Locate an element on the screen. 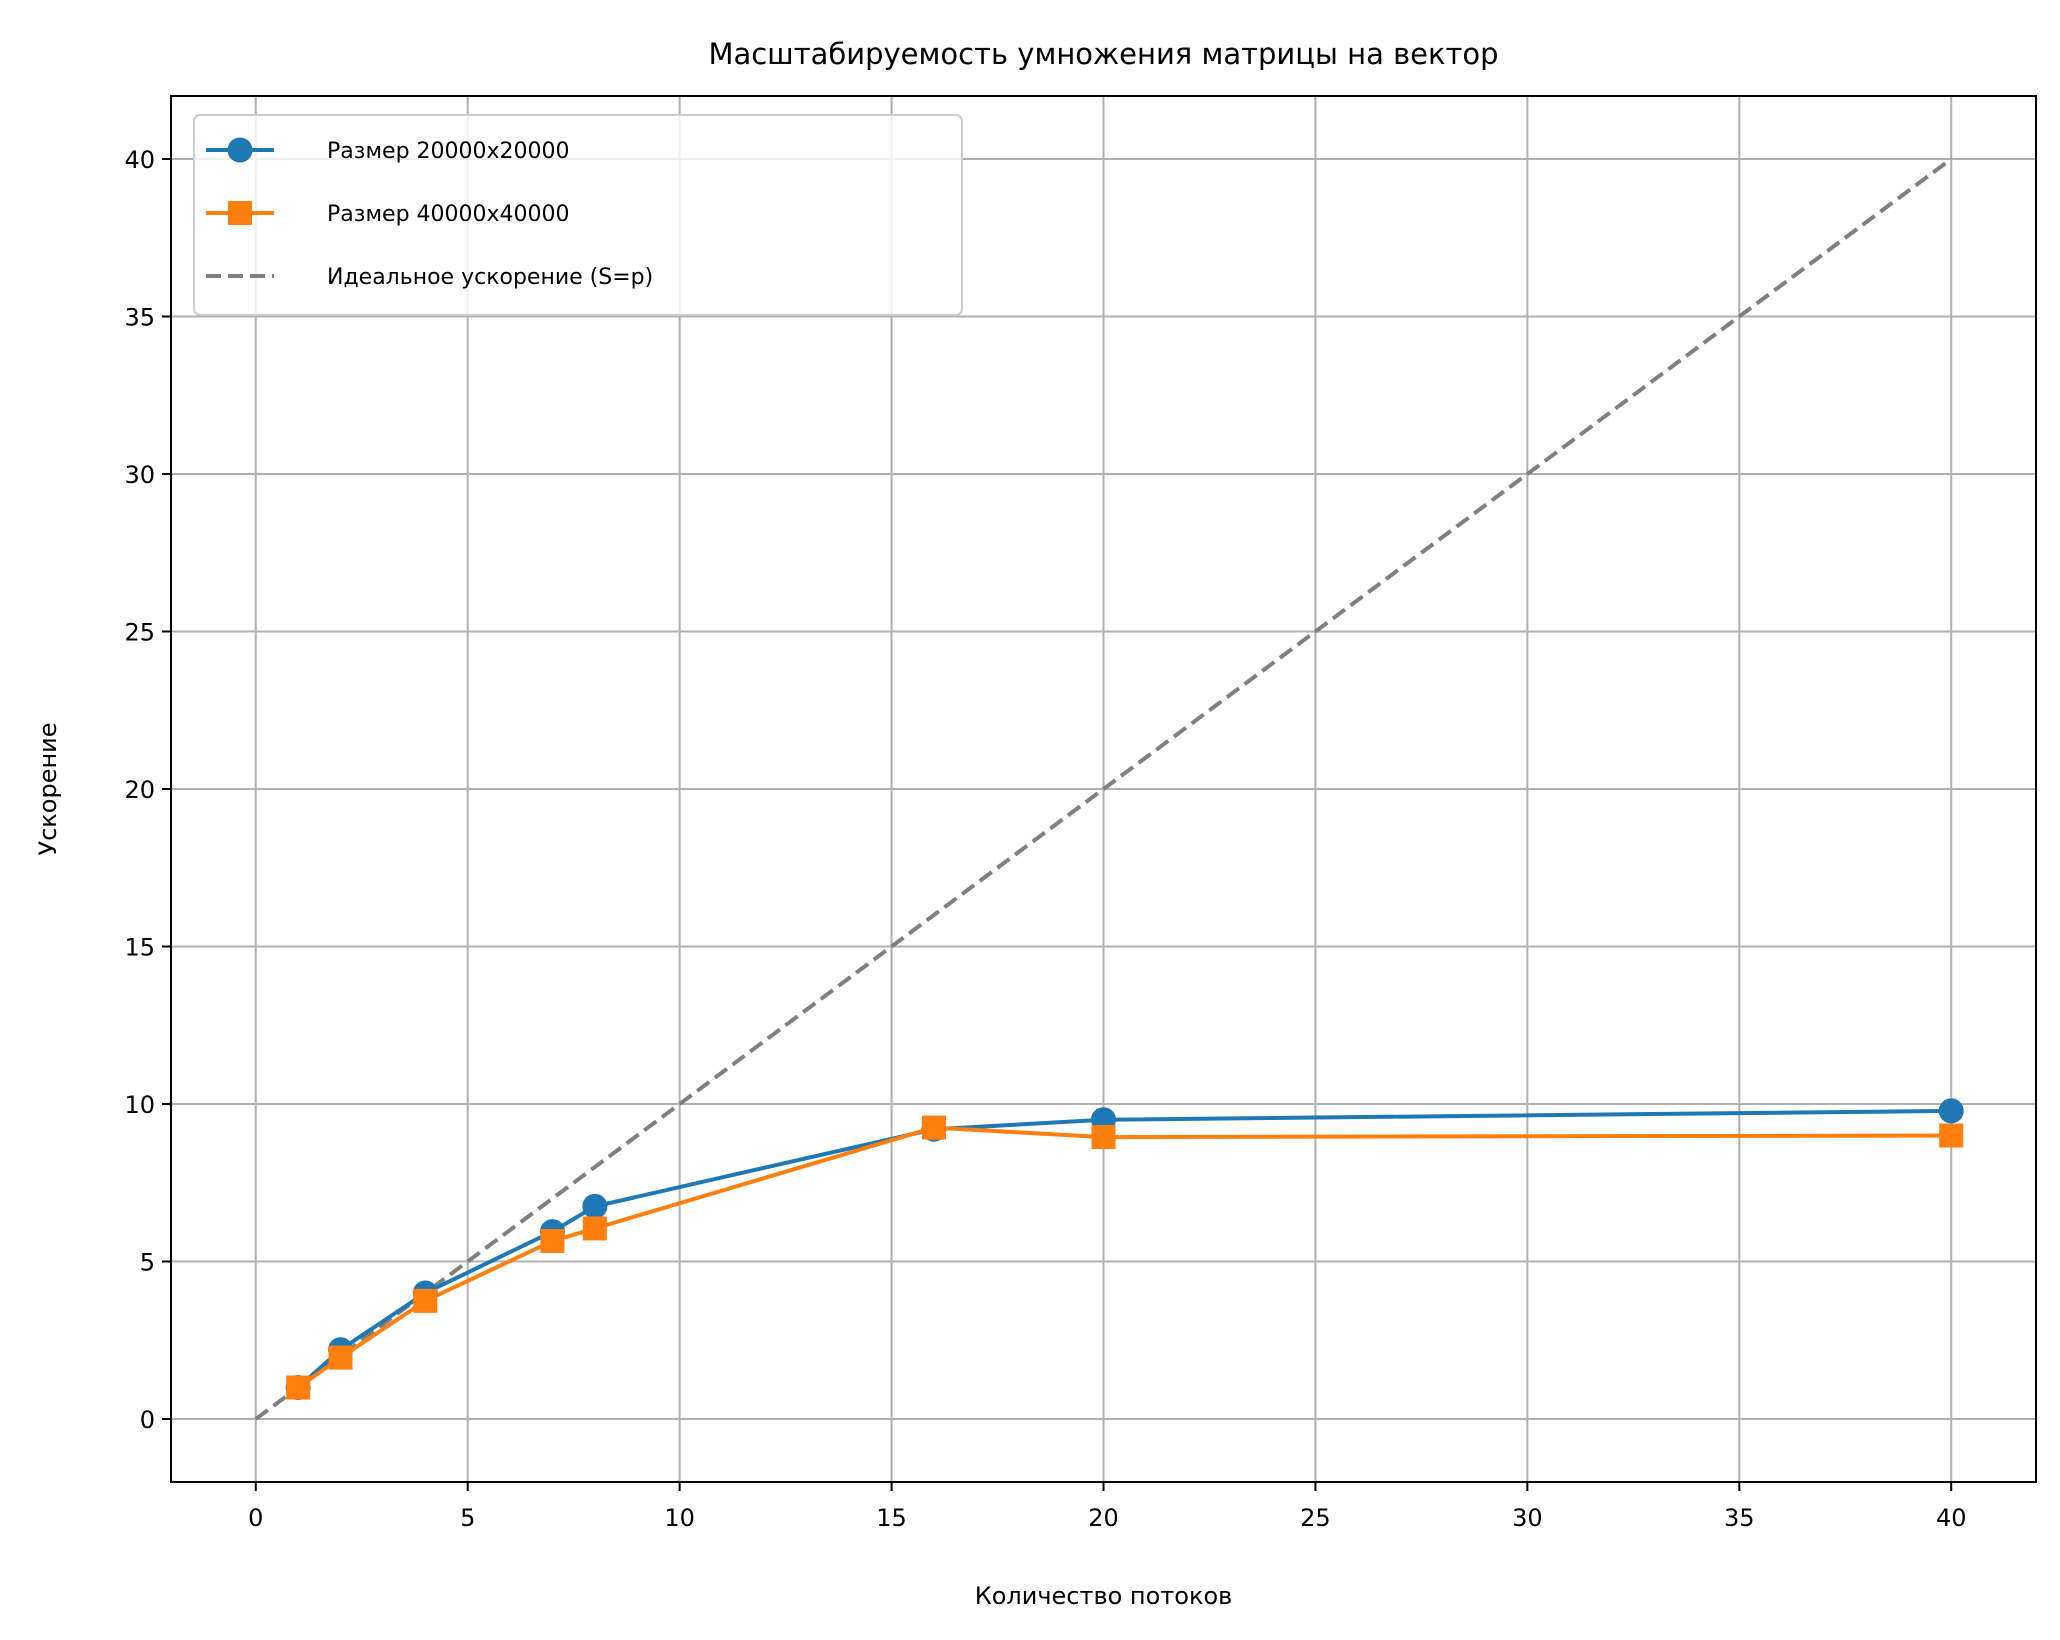  y-axis-label: Ускорение is located at coordinates (48, 788).